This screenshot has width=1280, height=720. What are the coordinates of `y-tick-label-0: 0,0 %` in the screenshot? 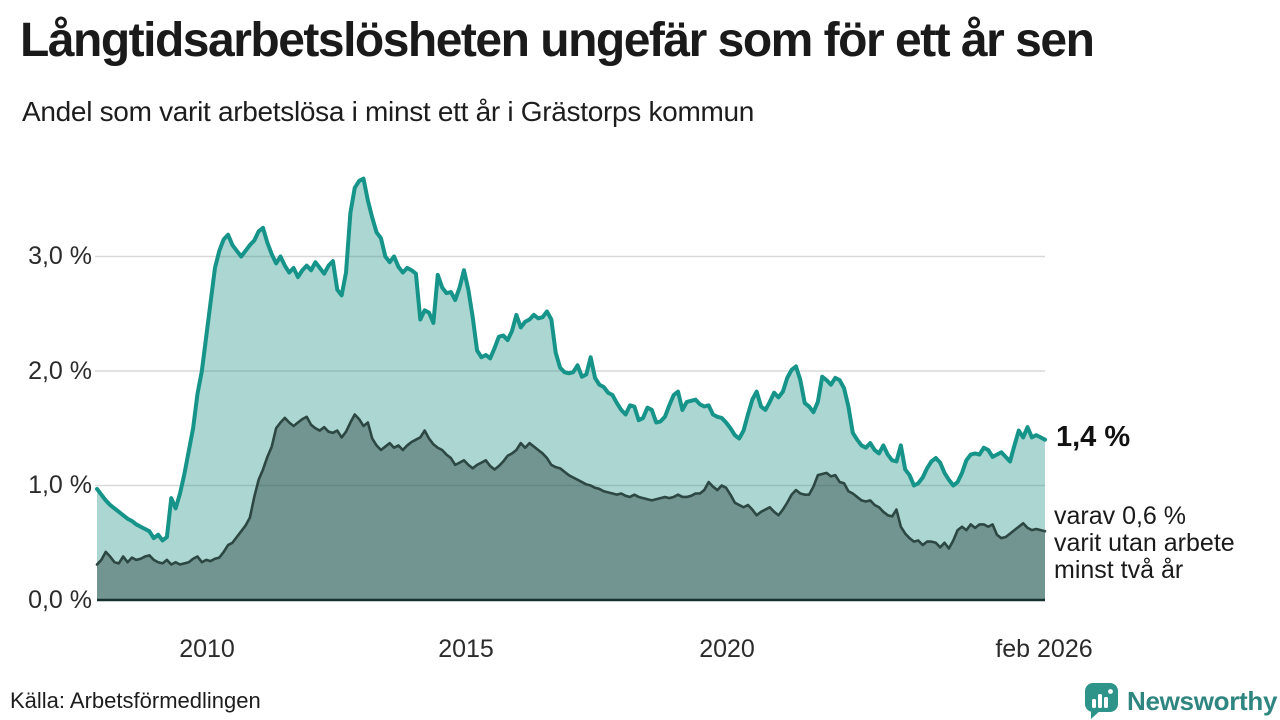 It's located at (60, 600).